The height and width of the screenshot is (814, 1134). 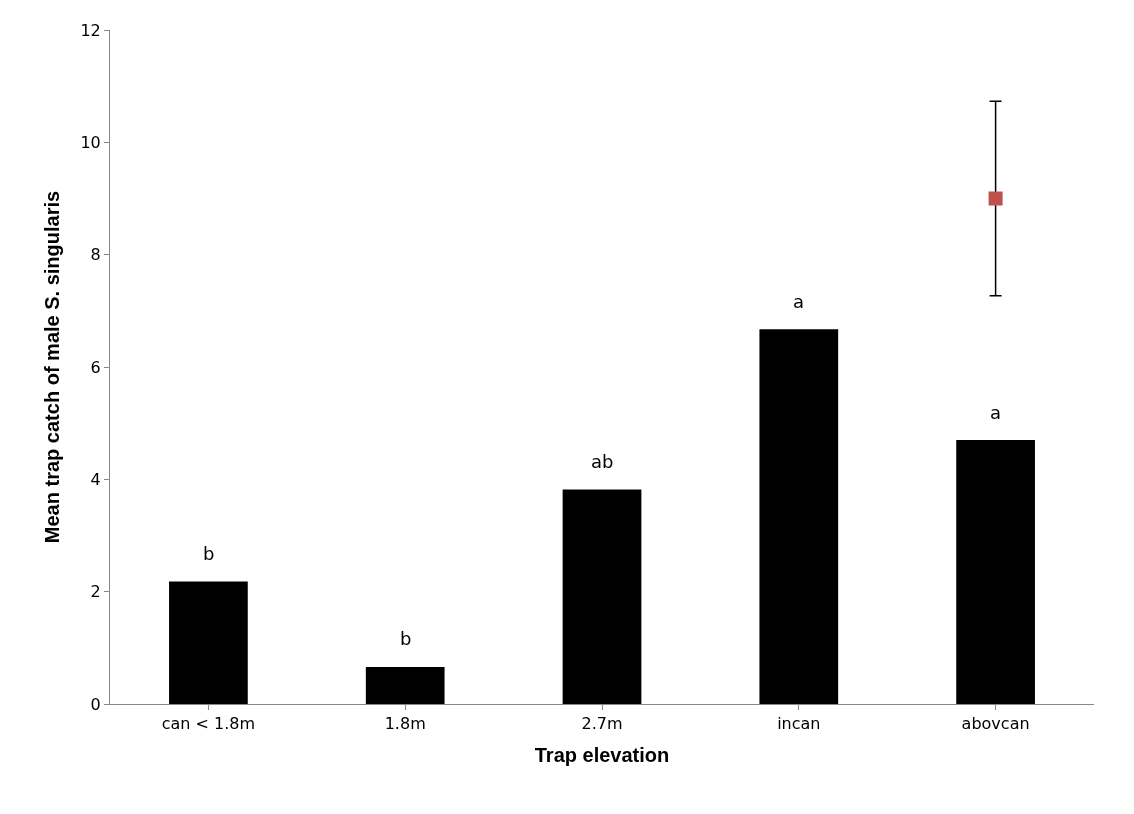 What do you see at coordinates (90, 142) in the screenshot?
I see `y-tick-label: 10` at bounding box center [90, 142].